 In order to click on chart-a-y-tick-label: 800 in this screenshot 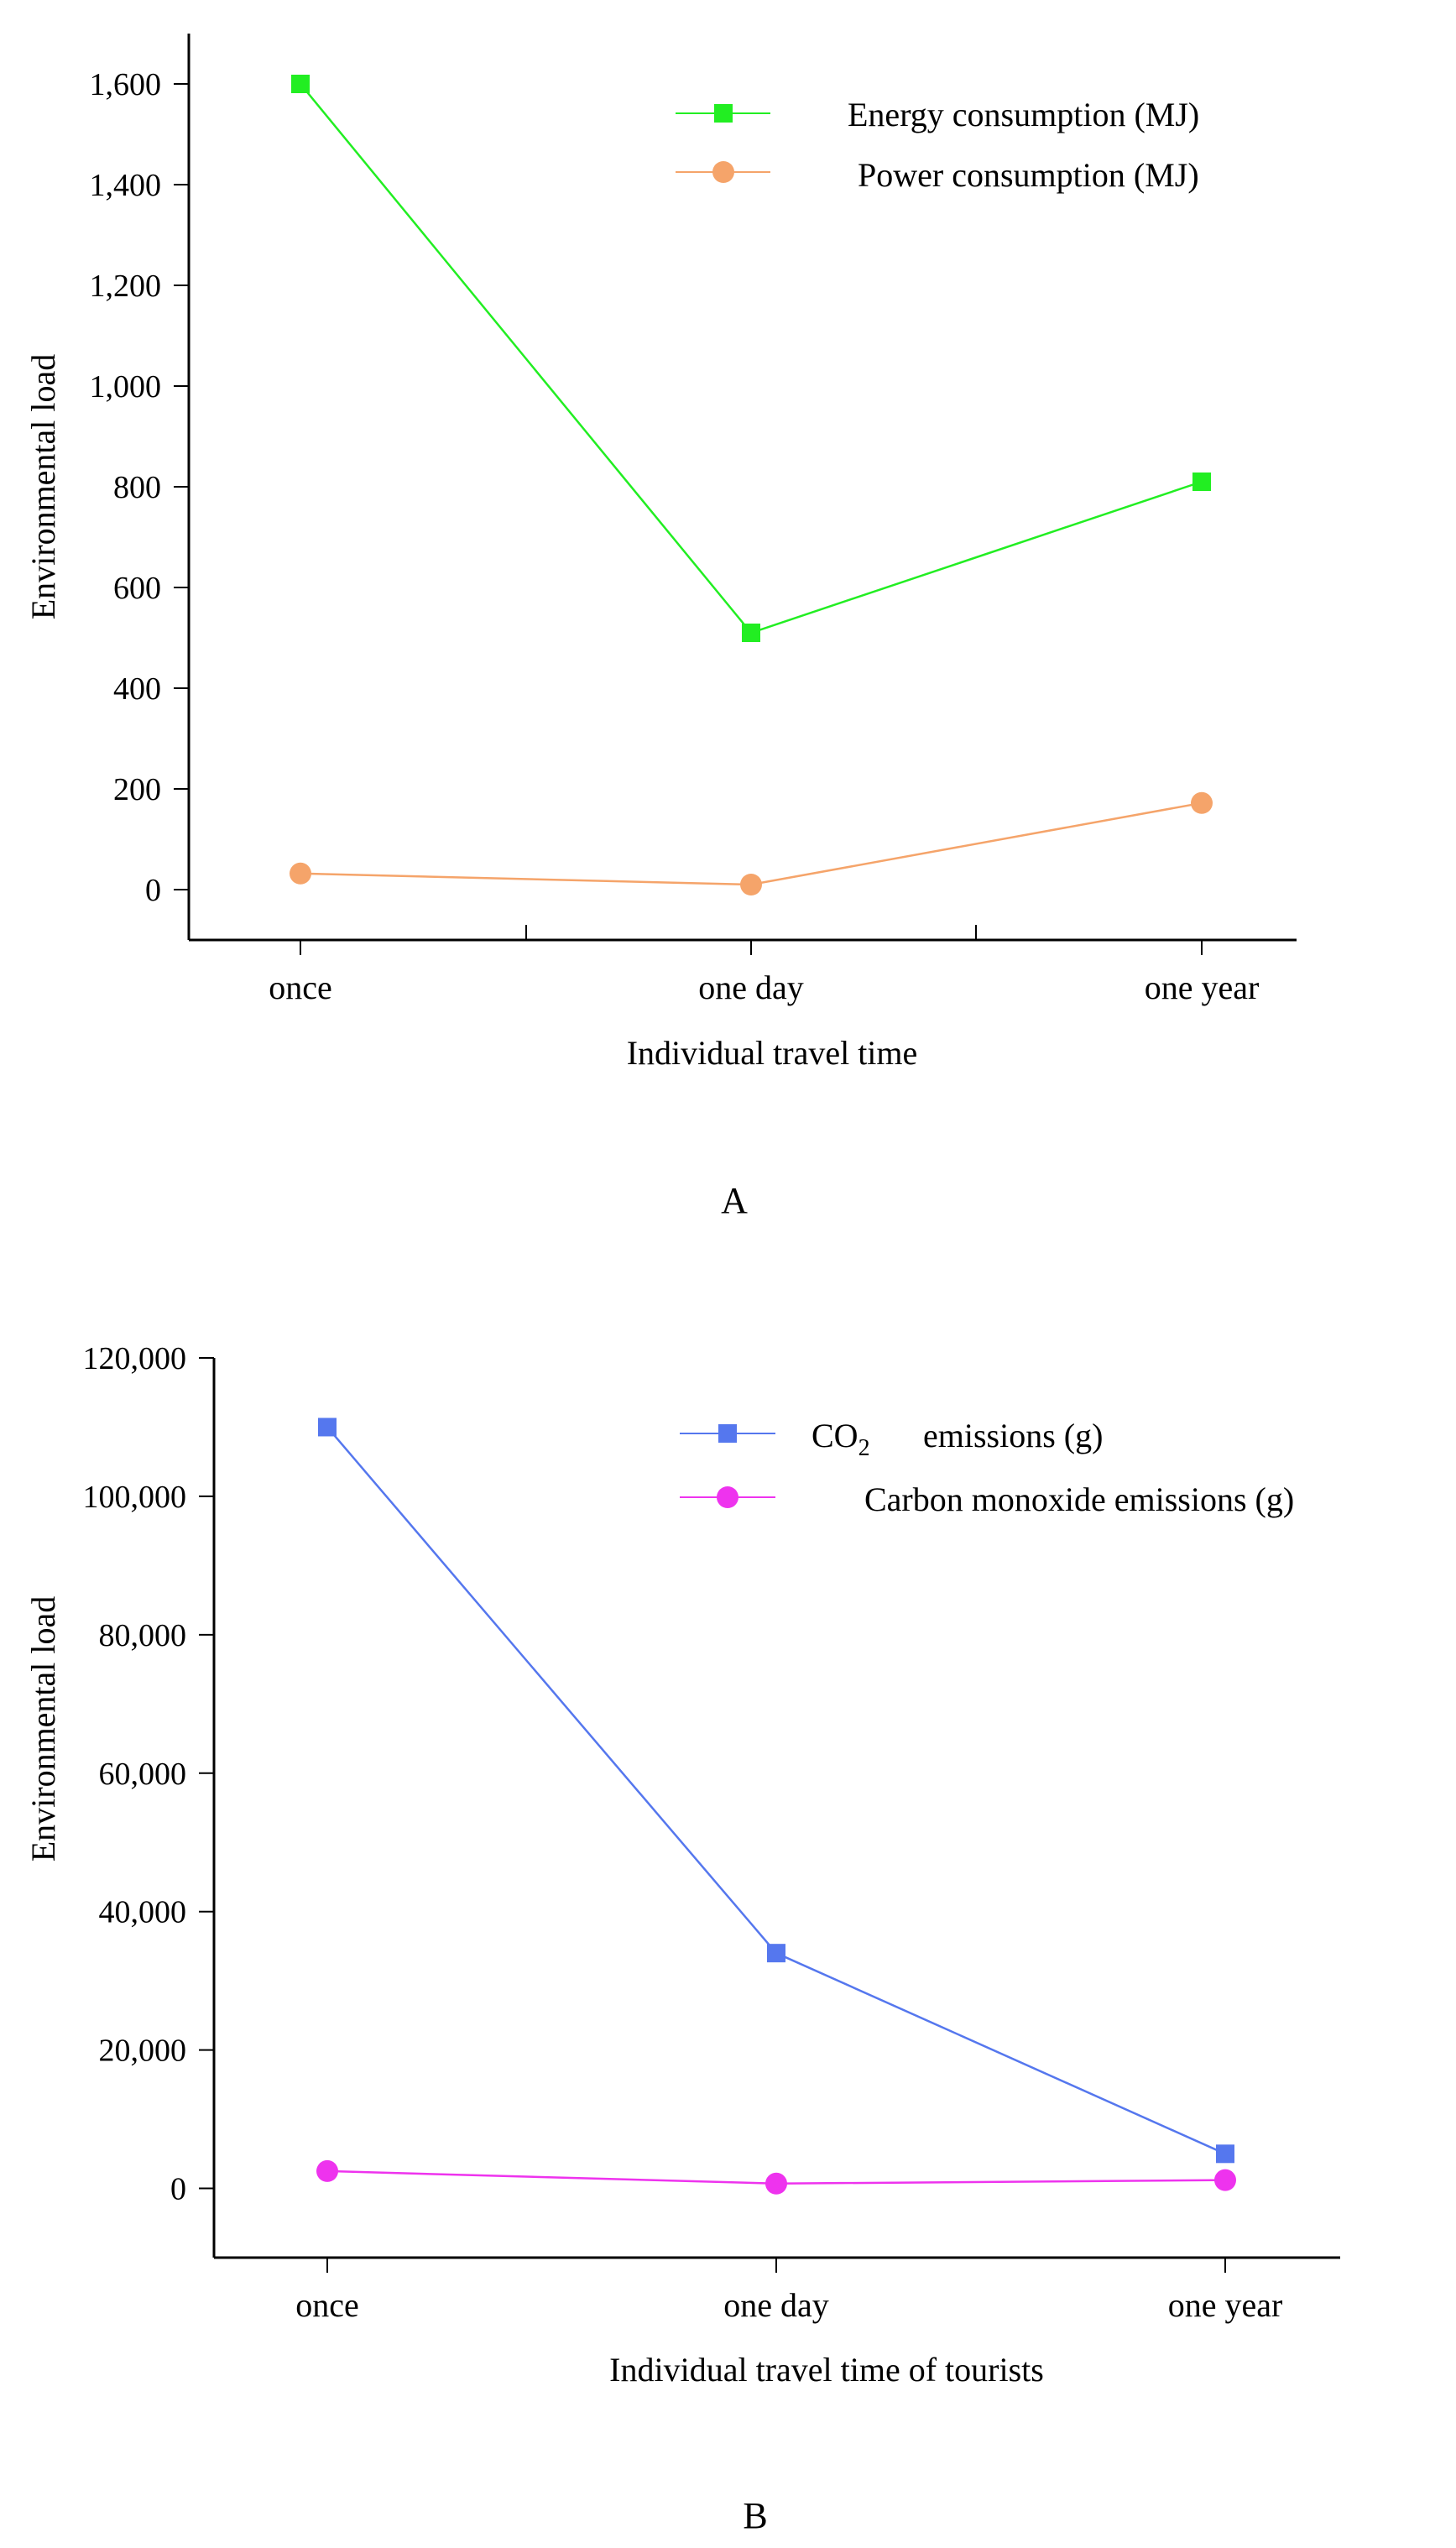, I will do `click(137, 487)`.